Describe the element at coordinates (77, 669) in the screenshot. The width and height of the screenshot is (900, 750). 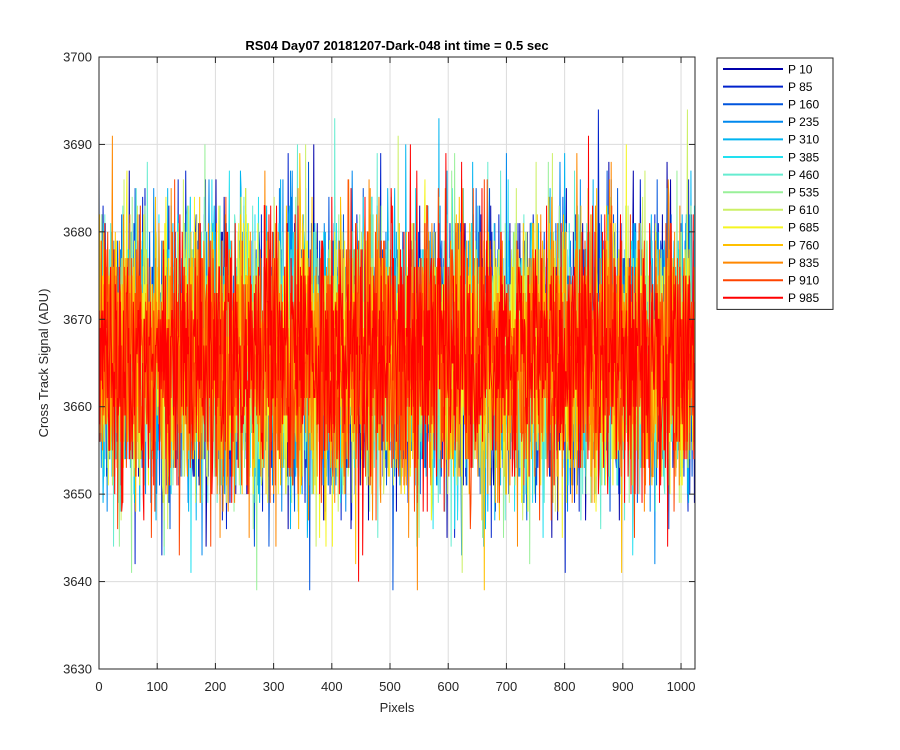
I see `y-tick-label: 3630` at that location.